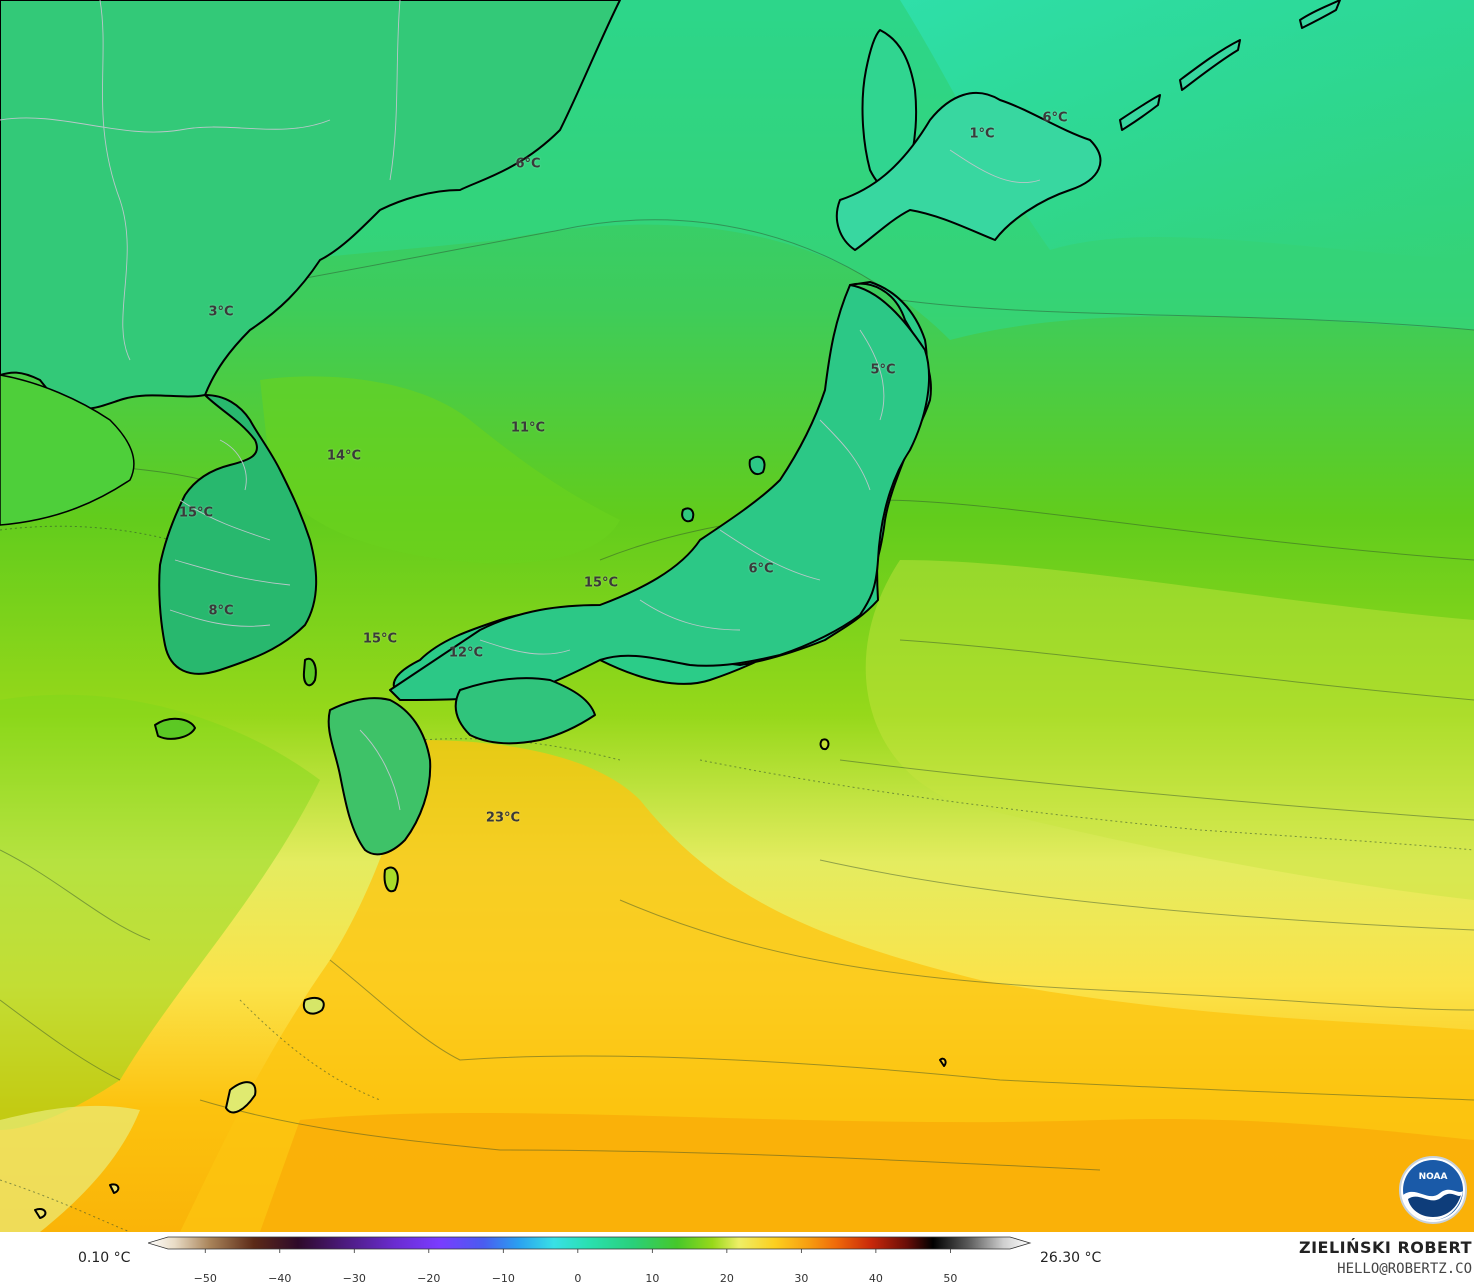 The height and width of the screenshot is (1287, 1474). What do you see at coordinates (1169, 730) in the screenshot?
I see `warm-band-e` at bounding box center [1169, 730].